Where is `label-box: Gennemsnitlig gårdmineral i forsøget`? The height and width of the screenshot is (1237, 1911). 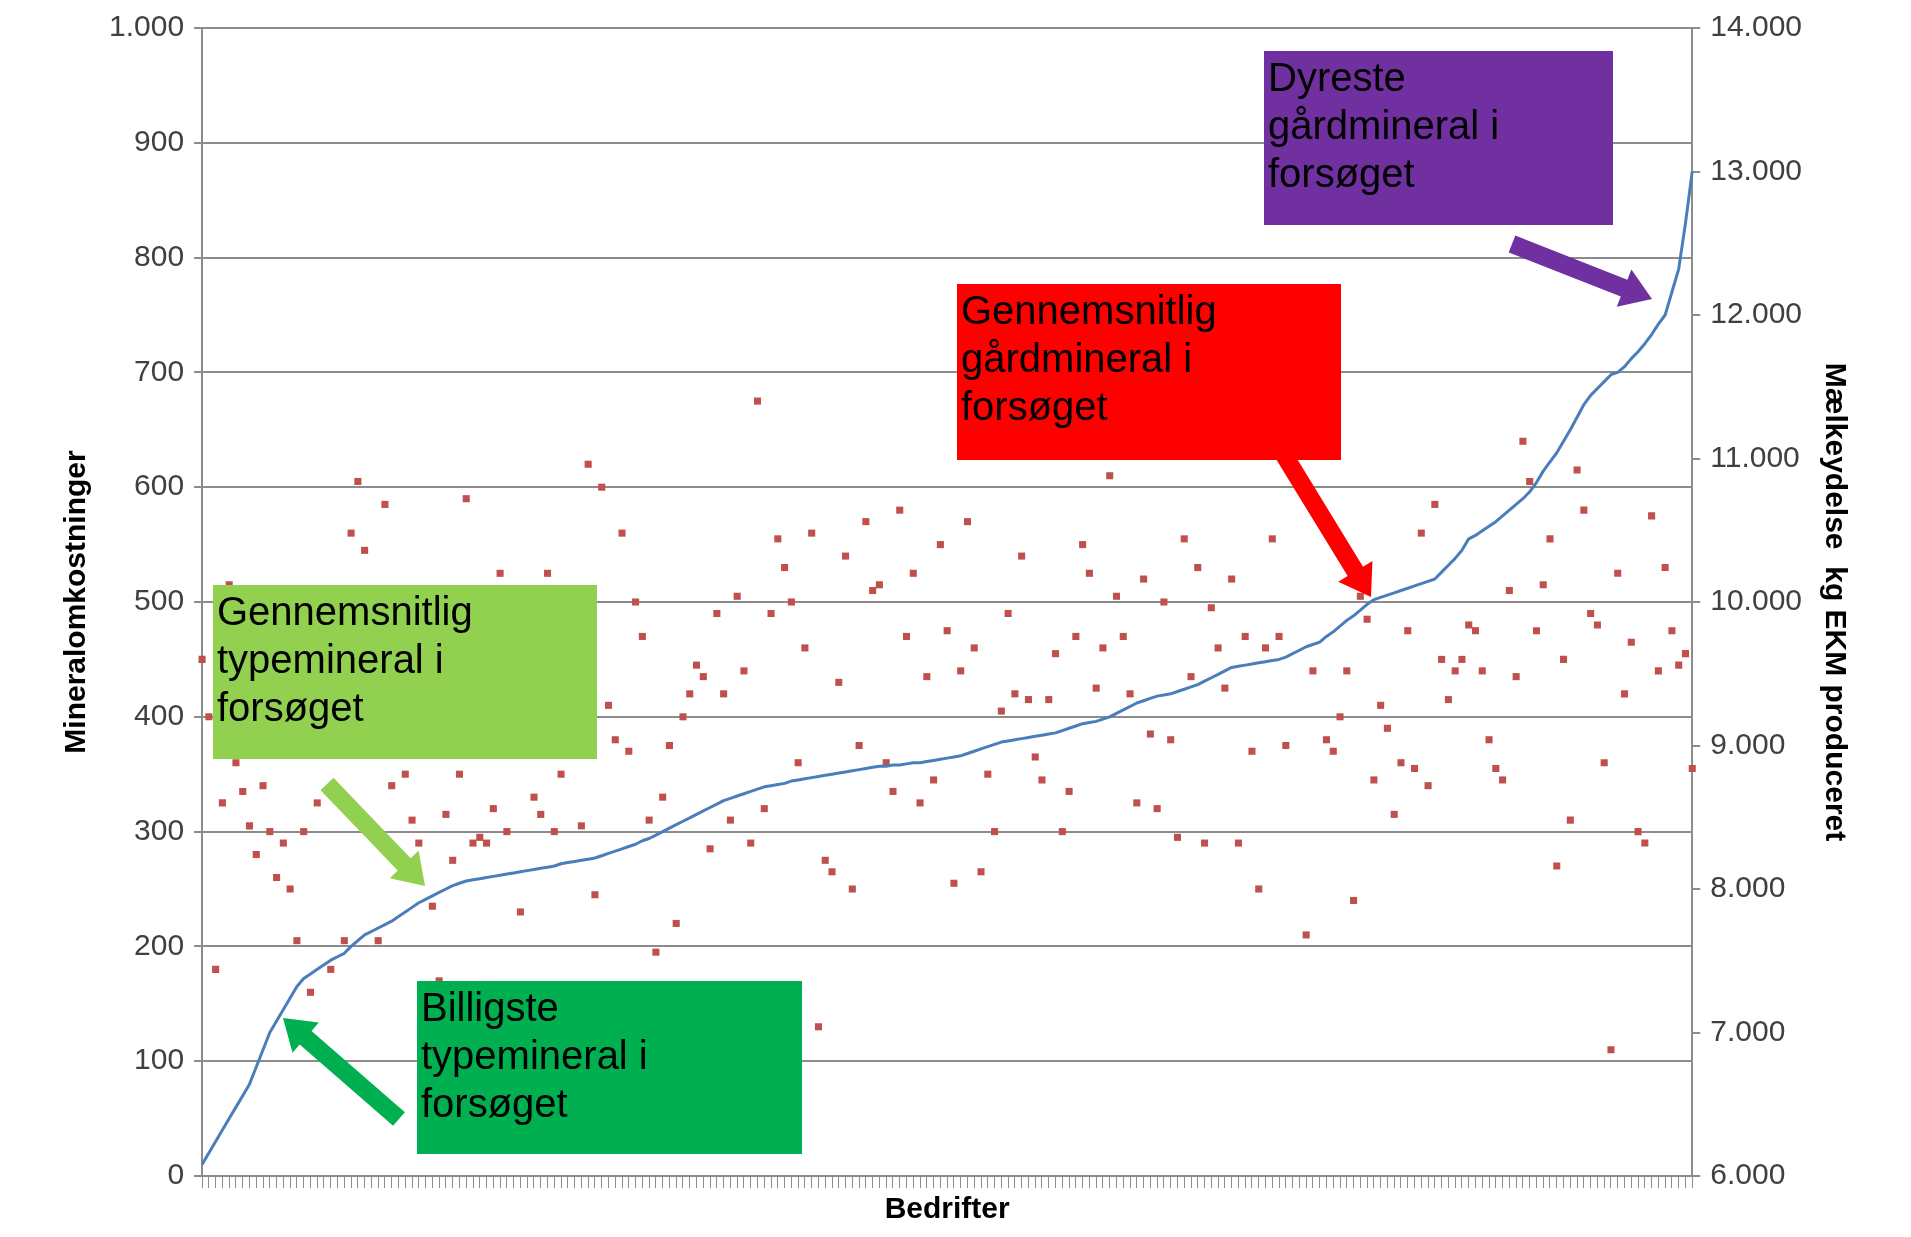
label-box: Gennemsnitlig gårdmineral i forsøget is located at coordinates (1149, 372).